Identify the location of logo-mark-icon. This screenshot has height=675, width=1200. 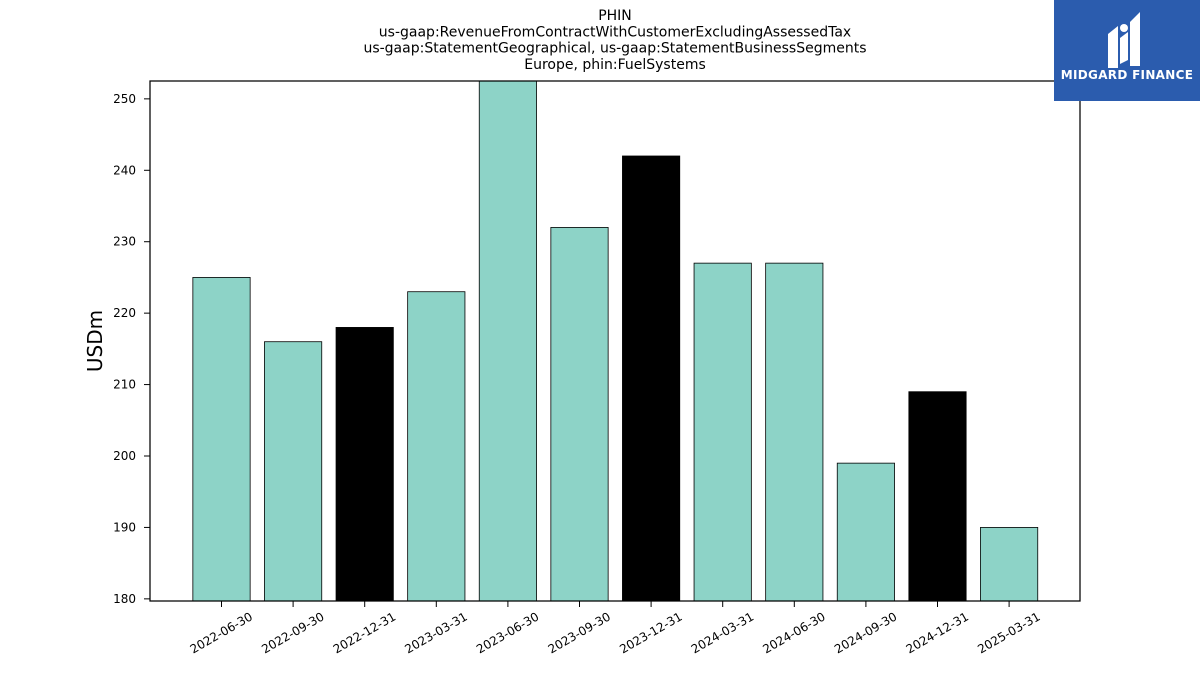
(1124, 40).